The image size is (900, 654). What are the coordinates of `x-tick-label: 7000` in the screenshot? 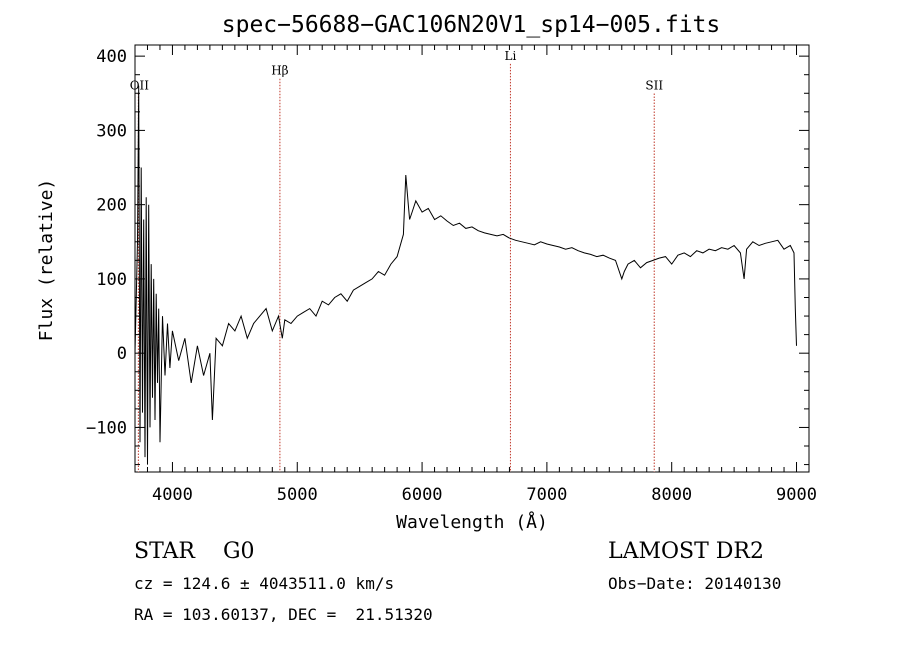 It's located at (546, 495).